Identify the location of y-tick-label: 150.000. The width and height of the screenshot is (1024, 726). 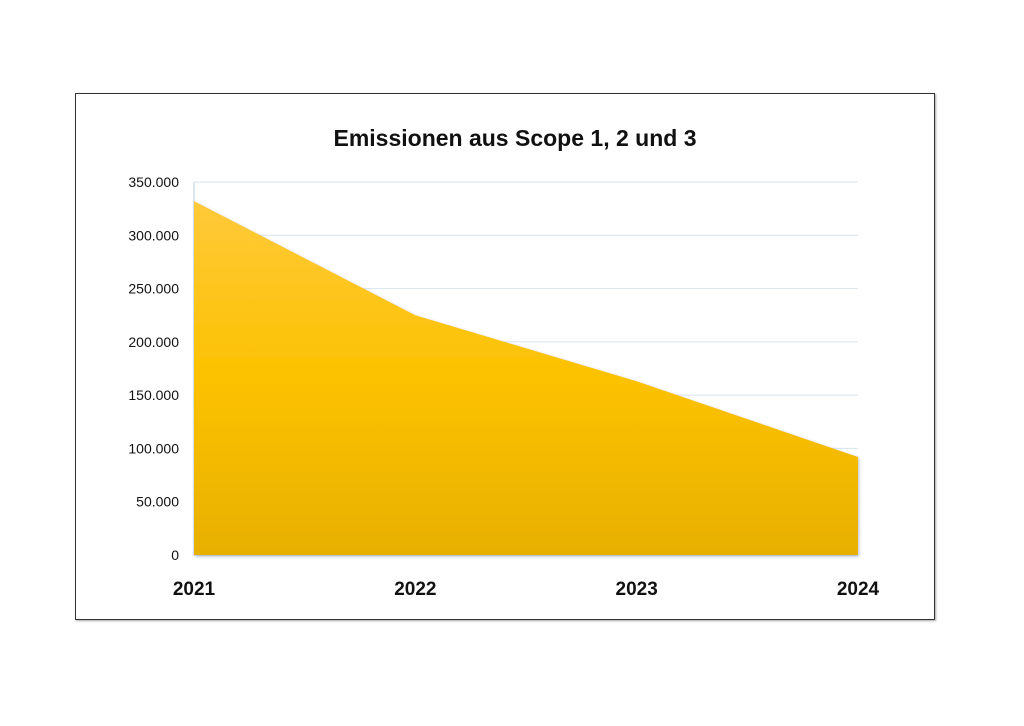
(153, 395).